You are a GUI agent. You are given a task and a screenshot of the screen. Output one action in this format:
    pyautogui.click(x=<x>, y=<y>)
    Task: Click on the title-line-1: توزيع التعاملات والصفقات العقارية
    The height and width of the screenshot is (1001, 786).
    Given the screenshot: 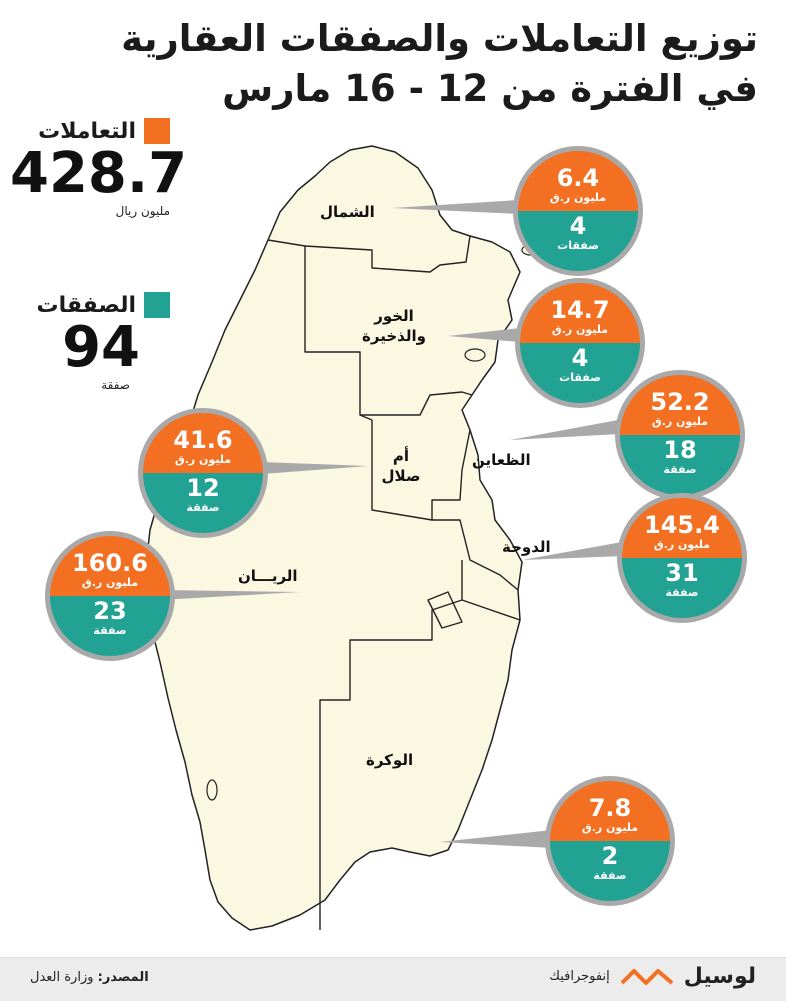 What is the action you would take?
    pyautogui.click(x=439, y=38)
    